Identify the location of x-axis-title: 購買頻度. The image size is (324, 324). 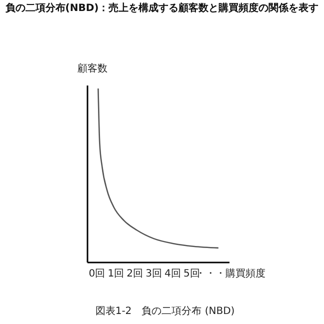
(246, 274).